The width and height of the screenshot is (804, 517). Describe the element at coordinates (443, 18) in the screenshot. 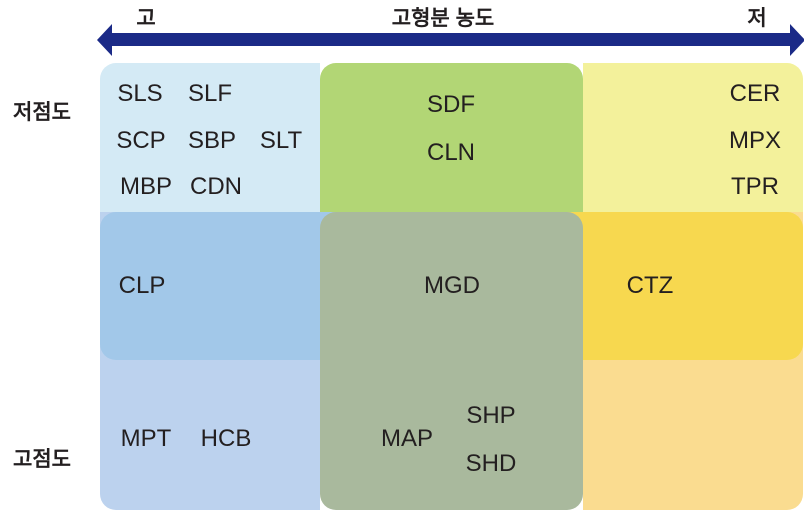

I see `axis-title: 고형분 농도` at that location.